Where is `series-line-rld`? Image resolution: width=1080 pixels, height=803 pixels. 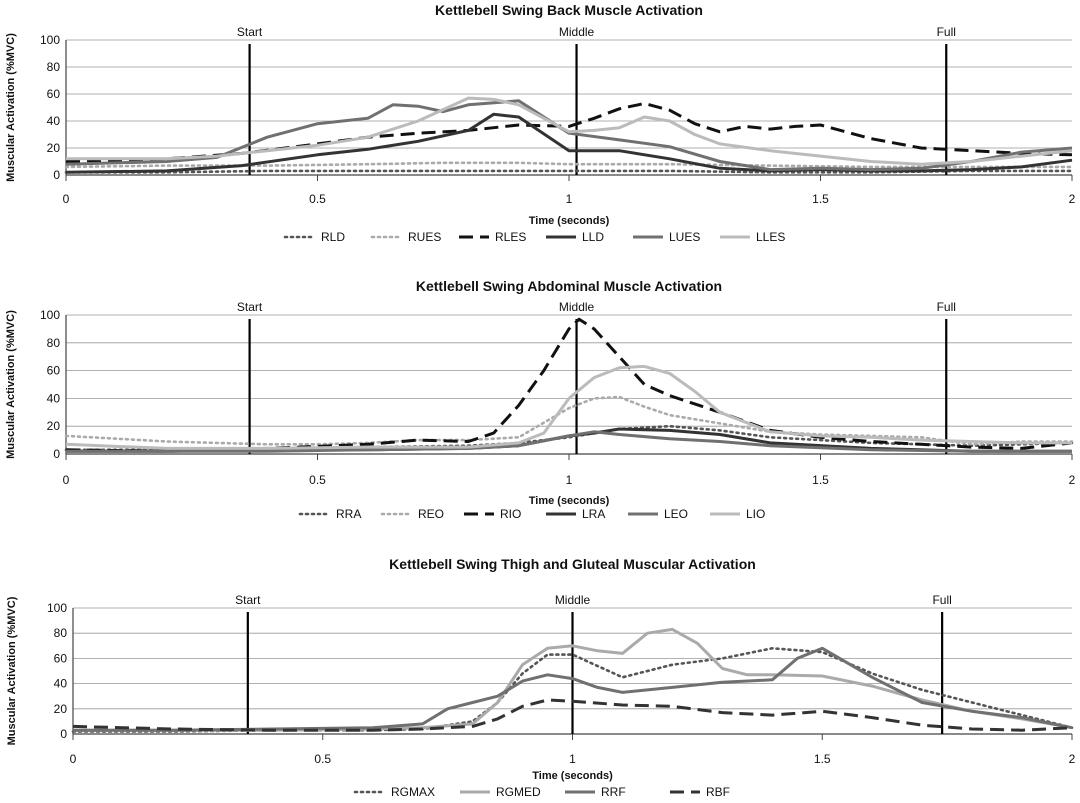
series-line-rld is located at coordinates (569, 171).